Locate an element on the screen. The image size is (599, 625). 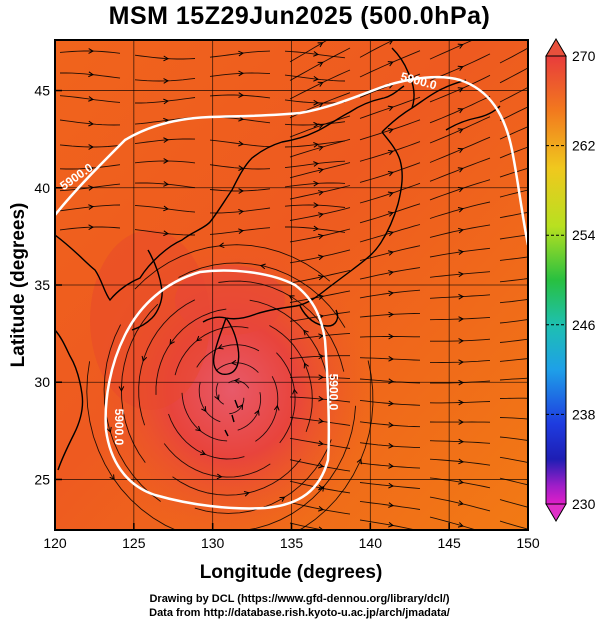
x-tick-label: 145 is located at coordinates (449, 543).